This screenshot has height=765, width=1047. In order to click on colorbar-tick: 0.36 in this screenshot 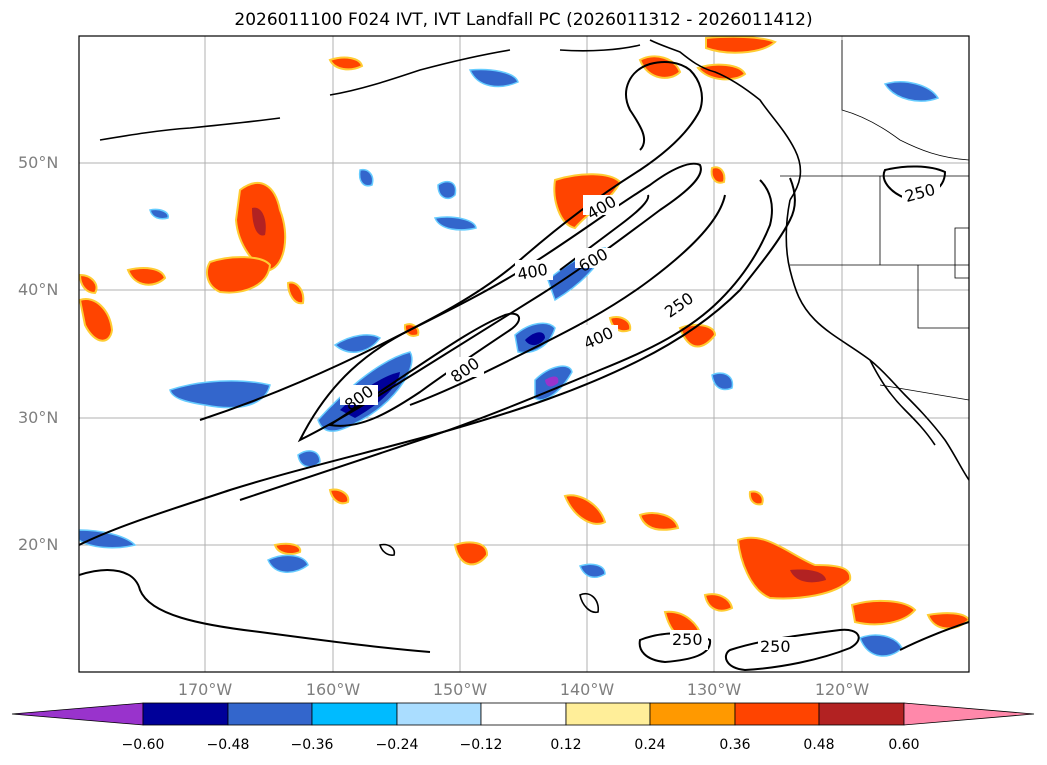, I will do `click(735, 745)`.